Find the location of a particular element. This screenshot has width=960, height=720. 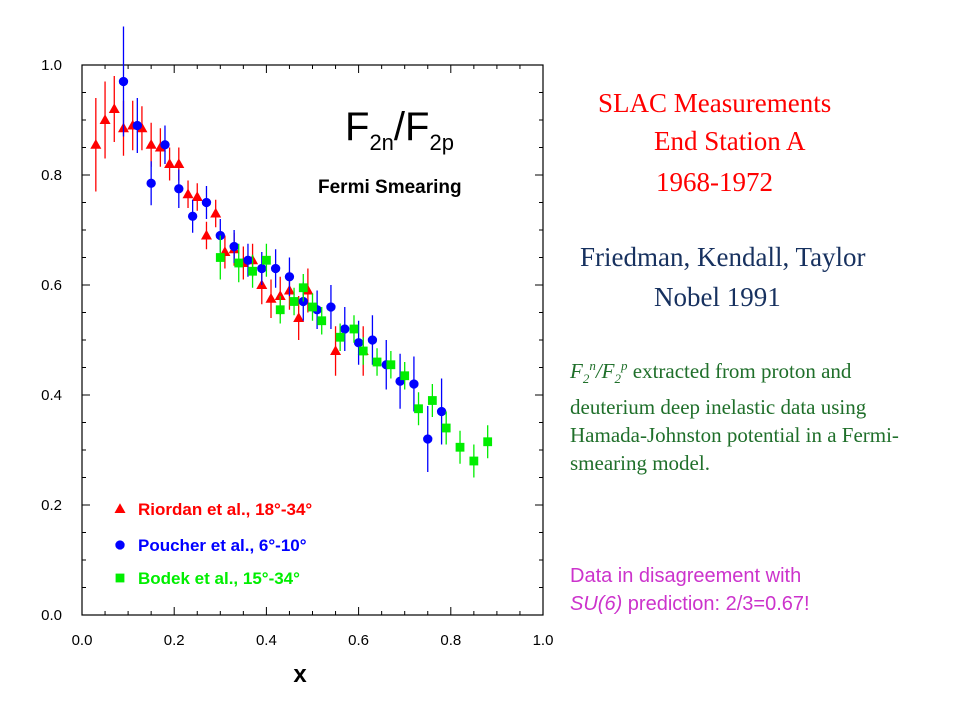

x-tick-label: 1.0 is located at coordinates (543, 640).